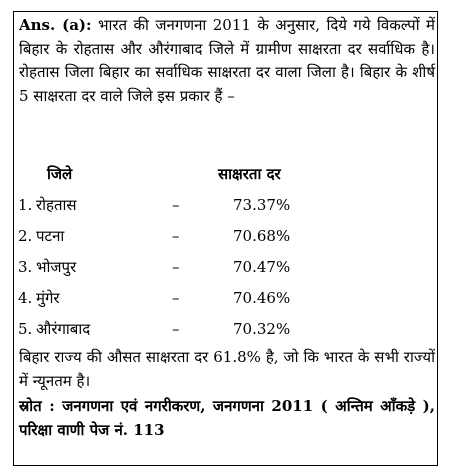  What do you see at coordinates (25, 329) in the screenshot?
I see `row-number: 5.` at bounding box center [25, 329].